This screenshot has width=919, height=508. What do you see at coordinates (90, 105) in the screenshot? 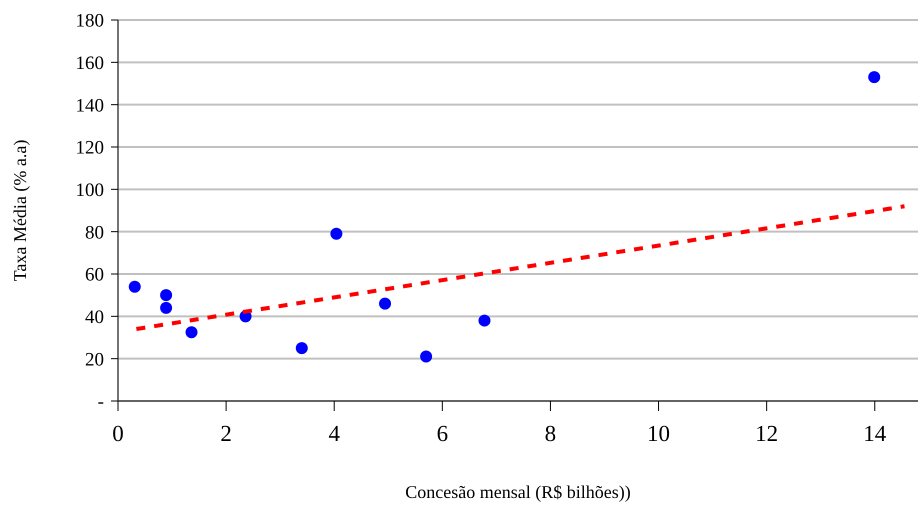
I see `y-tick-label: 140` at bounding box center [90, 105].